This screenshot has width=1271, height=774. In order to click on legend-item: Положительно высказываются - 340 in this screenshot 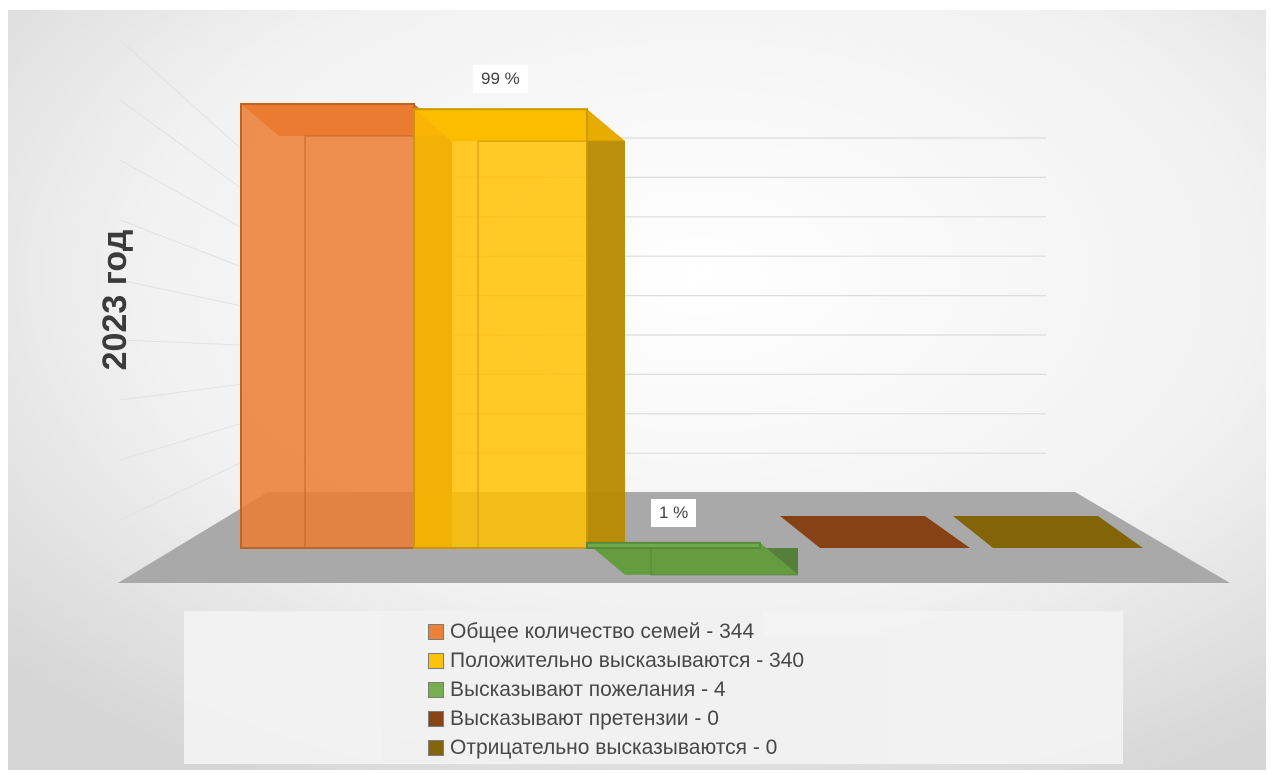, I will do `click(616, 660)`.